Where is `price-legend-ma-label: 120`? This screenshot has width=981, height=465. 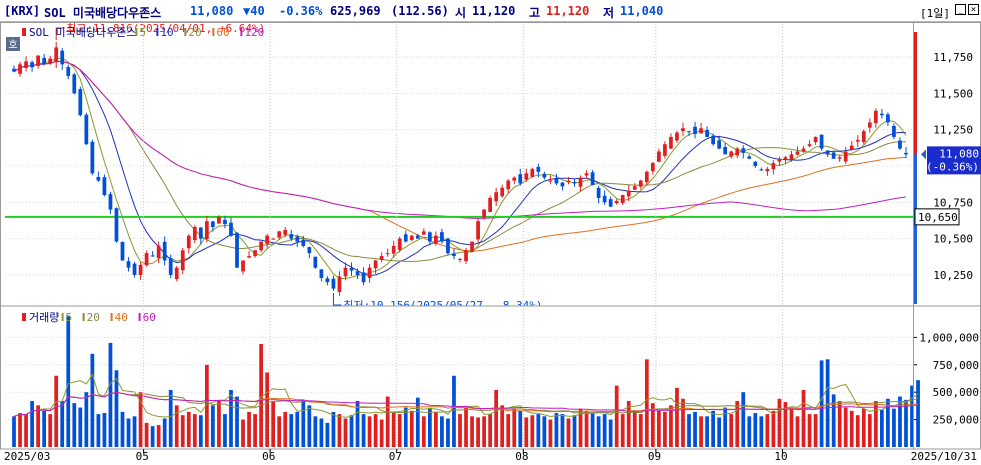 price-legend-ma-label: 120 is located at coordinates (254, 32).